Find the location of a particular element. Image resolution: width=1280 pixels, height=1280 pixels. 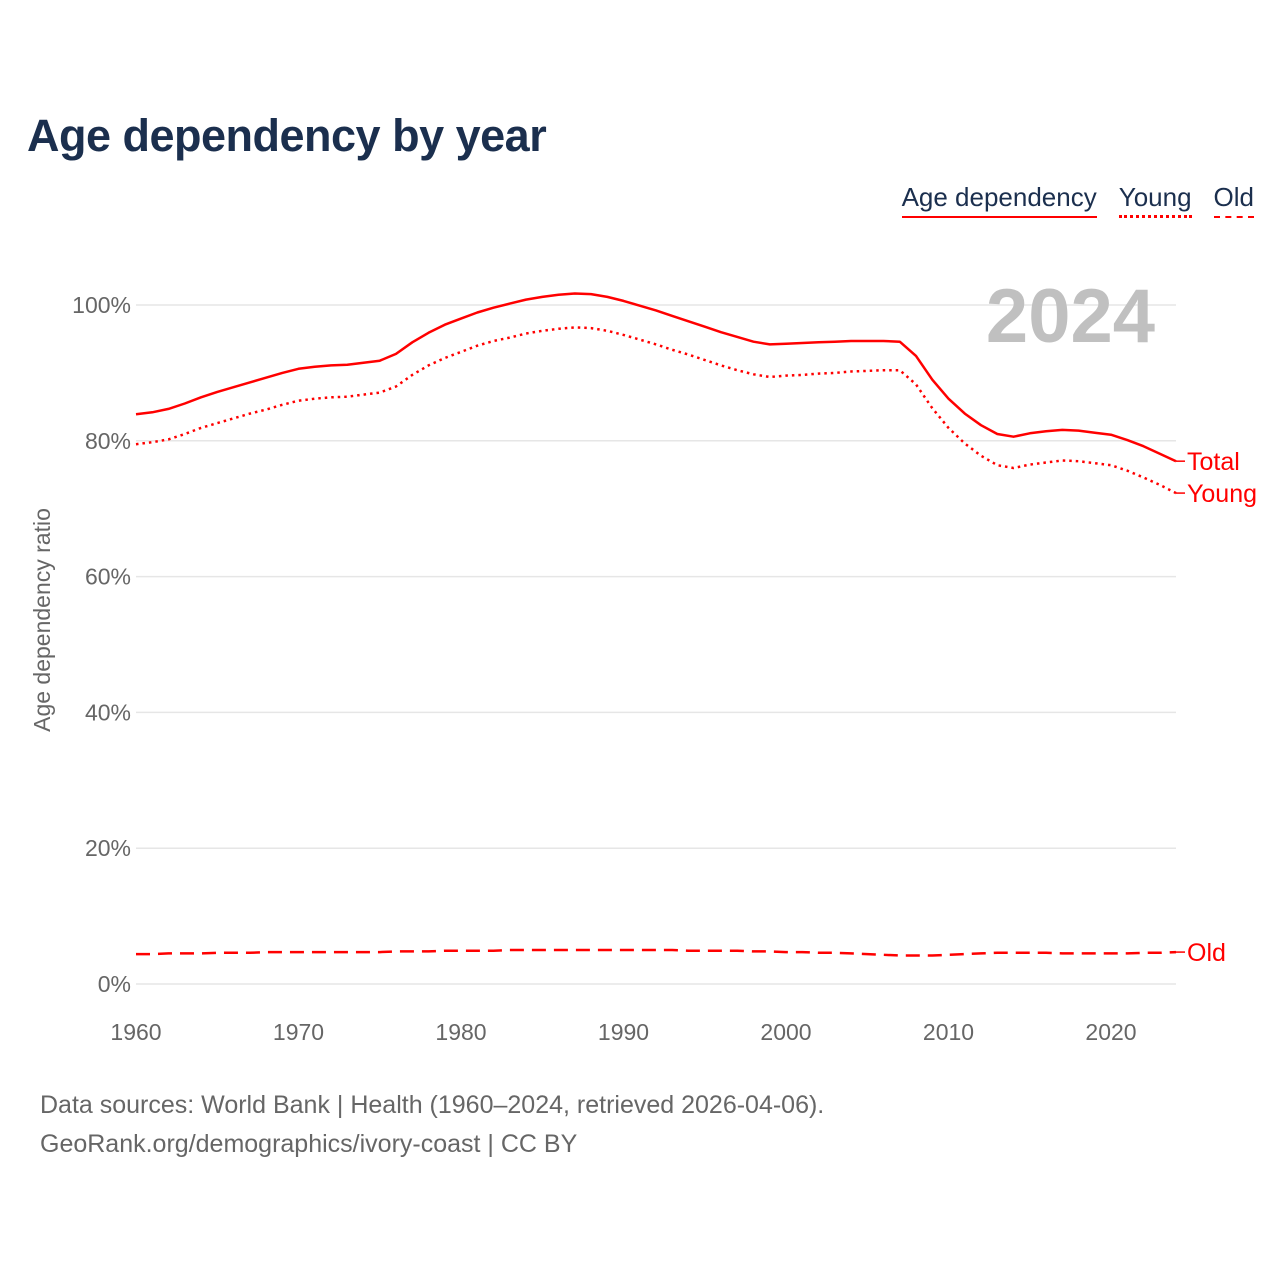

series-label-young: Young is located at coordinates (1222, 494).